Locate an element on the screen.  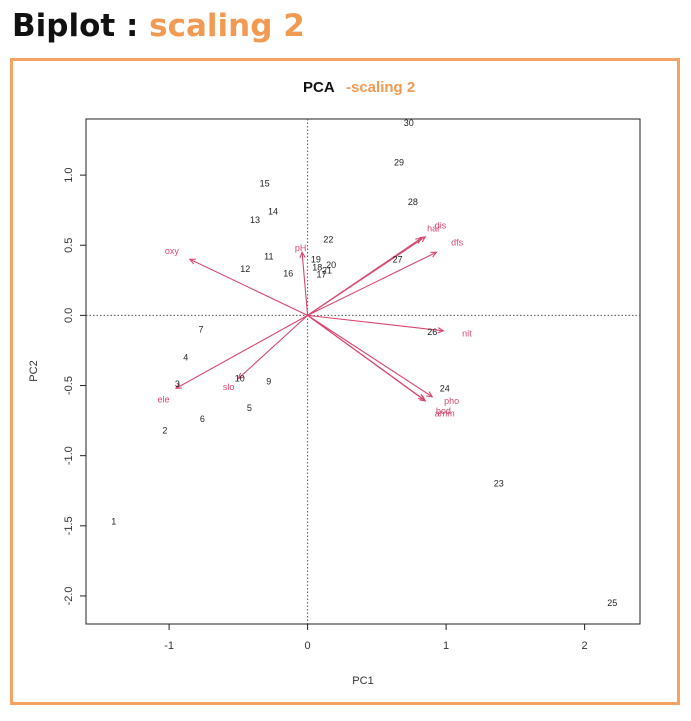
slide-title-main: Biplot : is located at coordinates (81, 26).